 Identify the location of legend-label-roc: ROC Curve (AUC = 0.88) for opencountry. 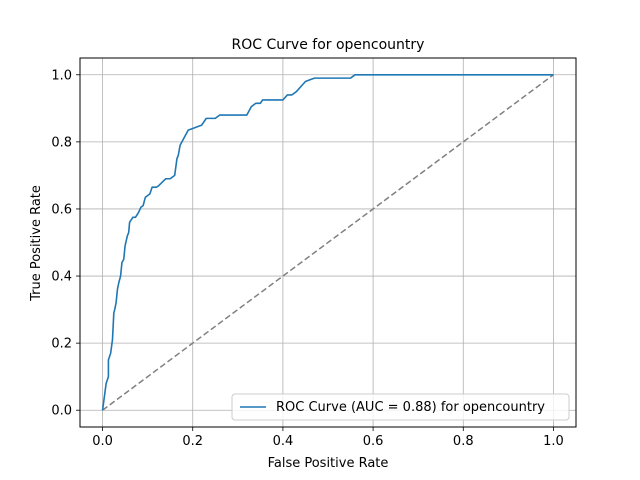
(410, 407).